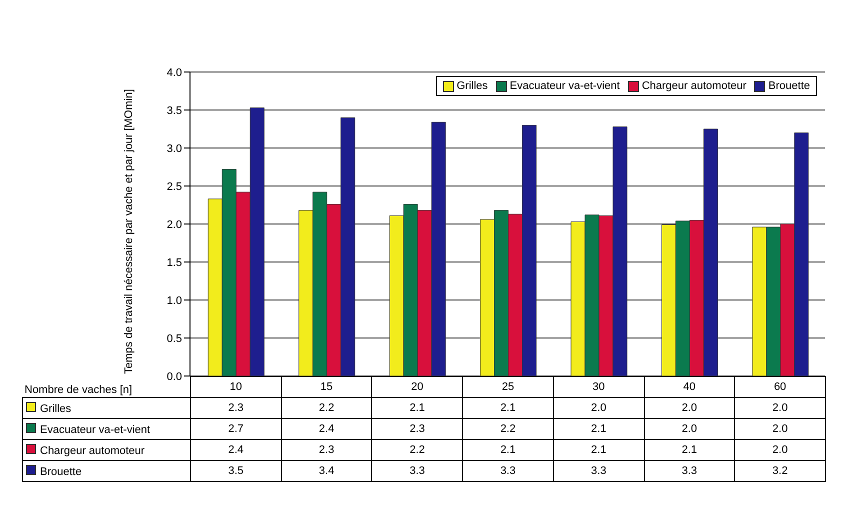 Image resolution: width=854 pixels, height=518 pixels. What do you see at coordinates (326, 387) in the screenshot?
I see `x-tick-label: 15` at bounding box center [326, 387].